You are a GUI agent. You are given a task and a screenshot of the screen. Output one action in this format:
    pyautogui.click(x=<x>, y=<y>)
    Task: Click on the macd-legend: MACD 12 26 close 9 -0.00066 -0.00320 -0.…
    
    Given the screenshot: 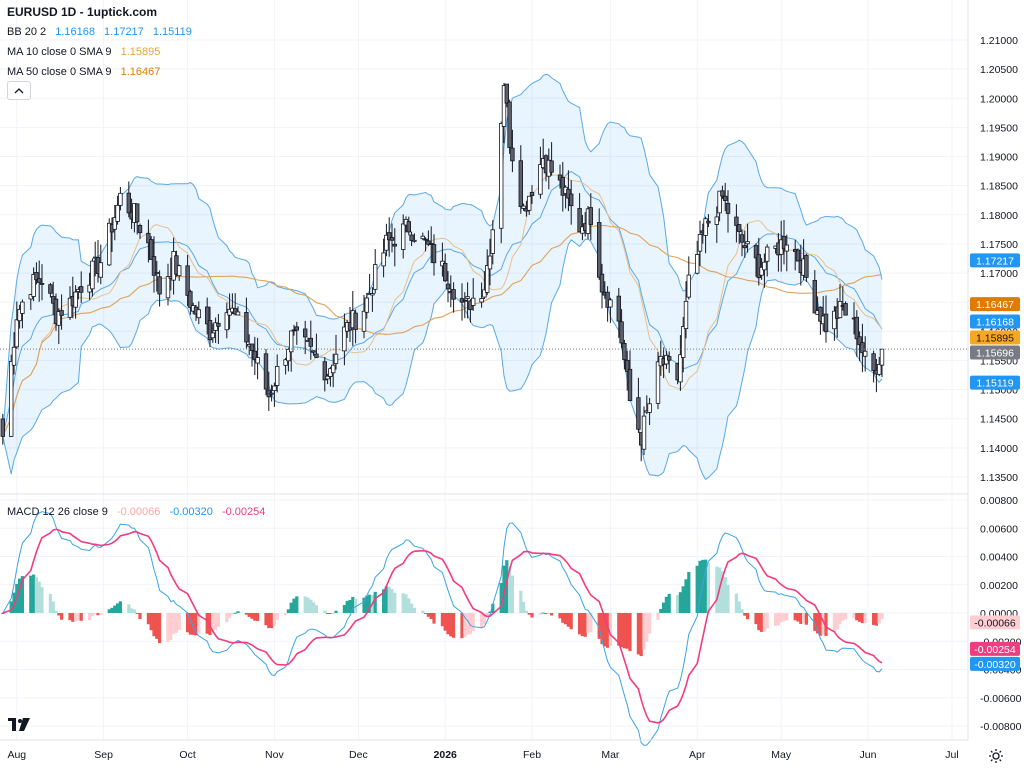 What is the action you would take?
    pyautogui.click(x=136, y=512)
    